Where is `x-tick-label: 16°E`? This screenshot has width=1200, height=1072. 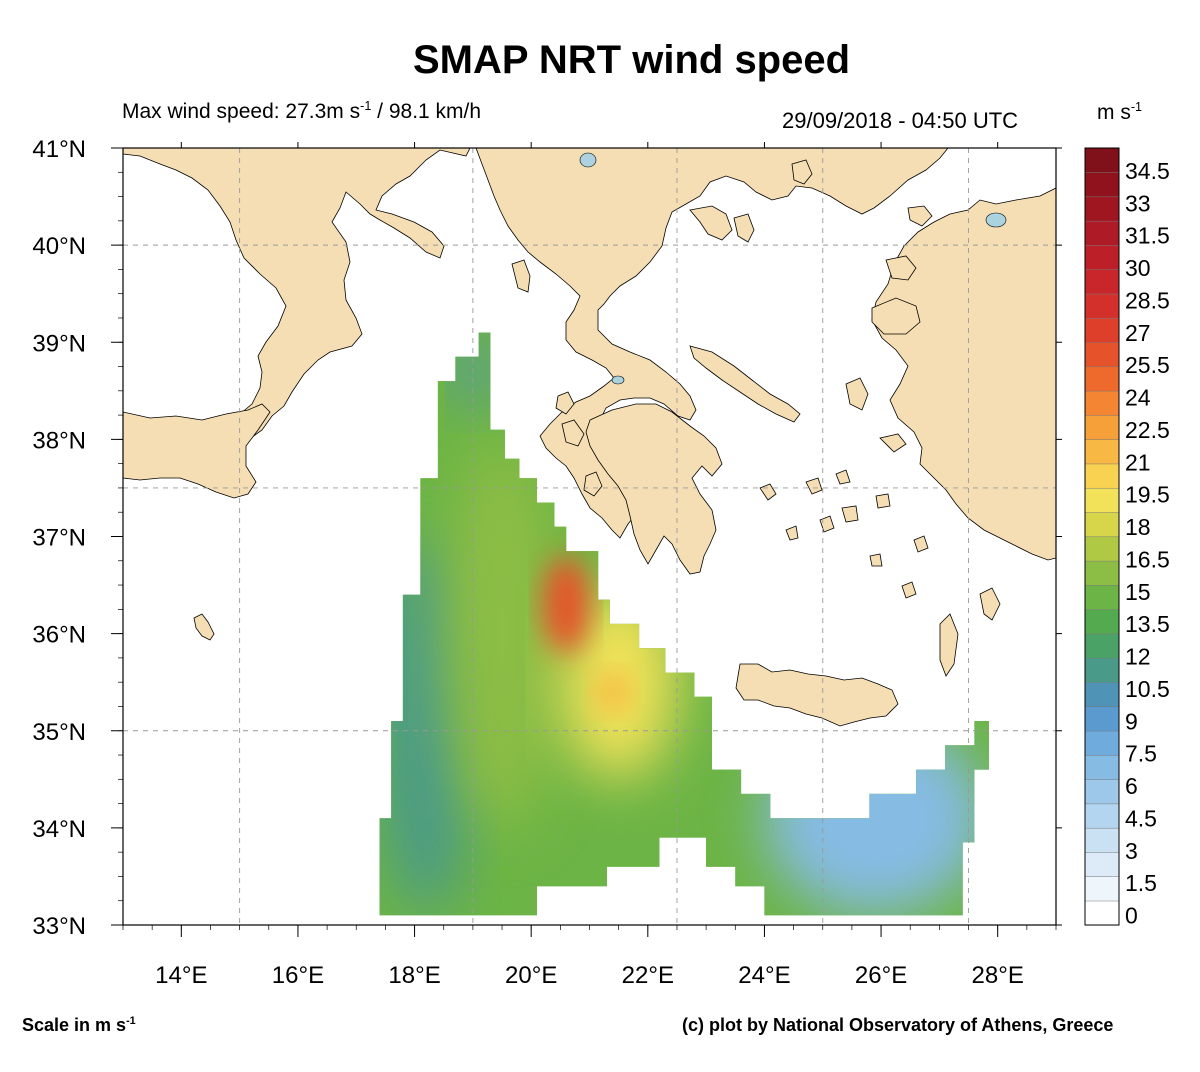 x-tick-label: 16°E is located at coordinates (298, 975).